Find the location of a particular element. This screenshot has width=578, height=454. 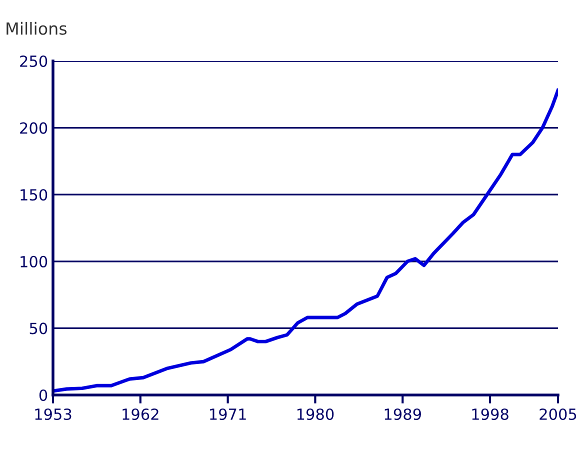

x-tick-label: 1998 is located at coordinates (490, 414).